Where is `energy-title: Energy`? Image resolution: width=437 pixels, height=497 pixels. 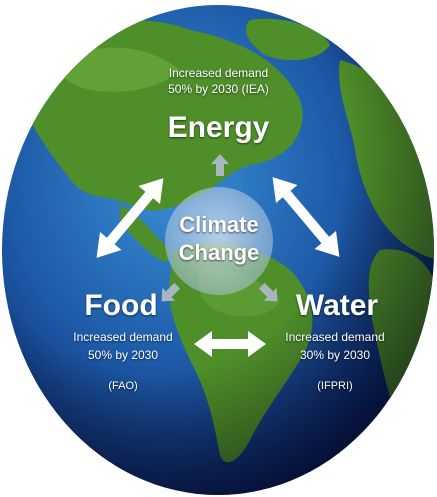 energy-title: Energy is located at coordinates (218, 127).